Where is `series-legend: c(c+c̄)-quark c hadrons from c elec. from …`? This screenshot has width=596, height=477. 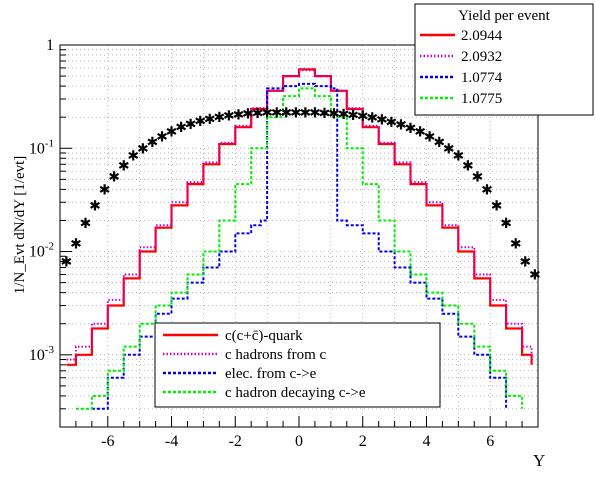 series-legend: c(c+c̄)-quark c hadrons from c elec. from … is located at coordinates (297, 365).